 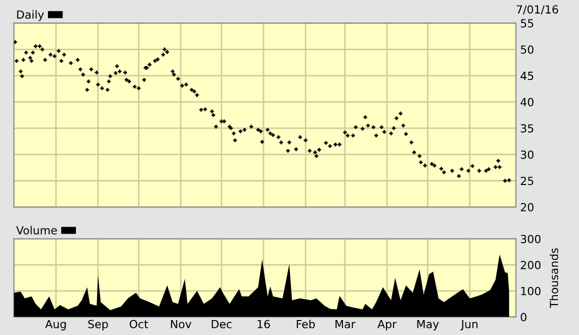 I want to click on legend-label: Volume, so click(x=36, y=230).